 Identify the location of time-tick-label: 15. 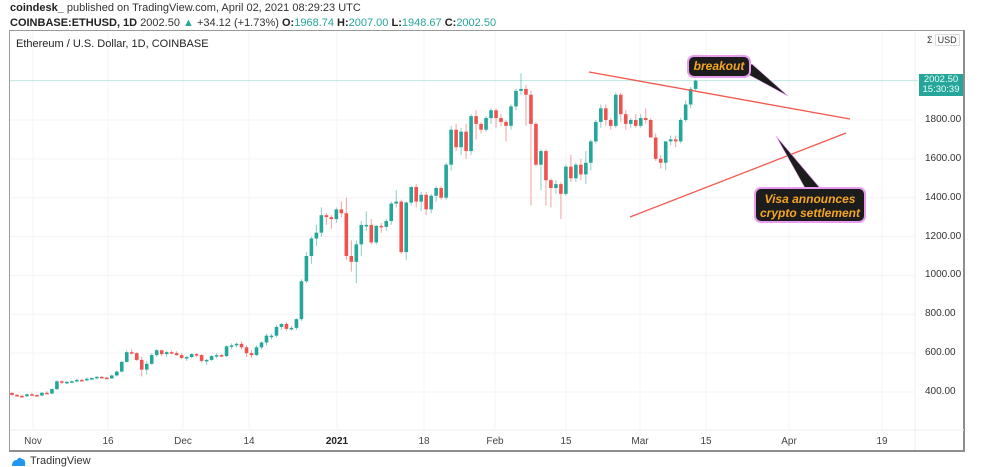
(566, 441).